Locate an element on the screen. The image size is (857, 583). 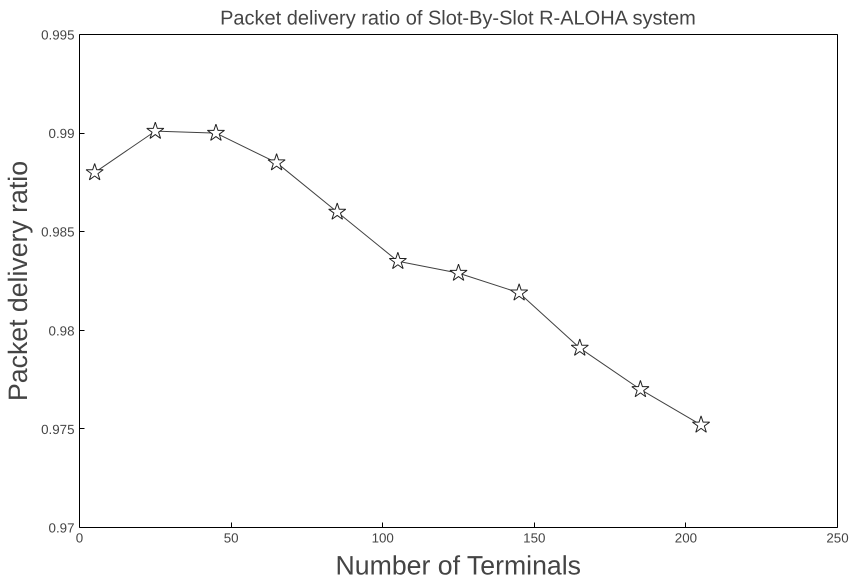
x-tick-label: 200 is located at coordinates (686, 538).